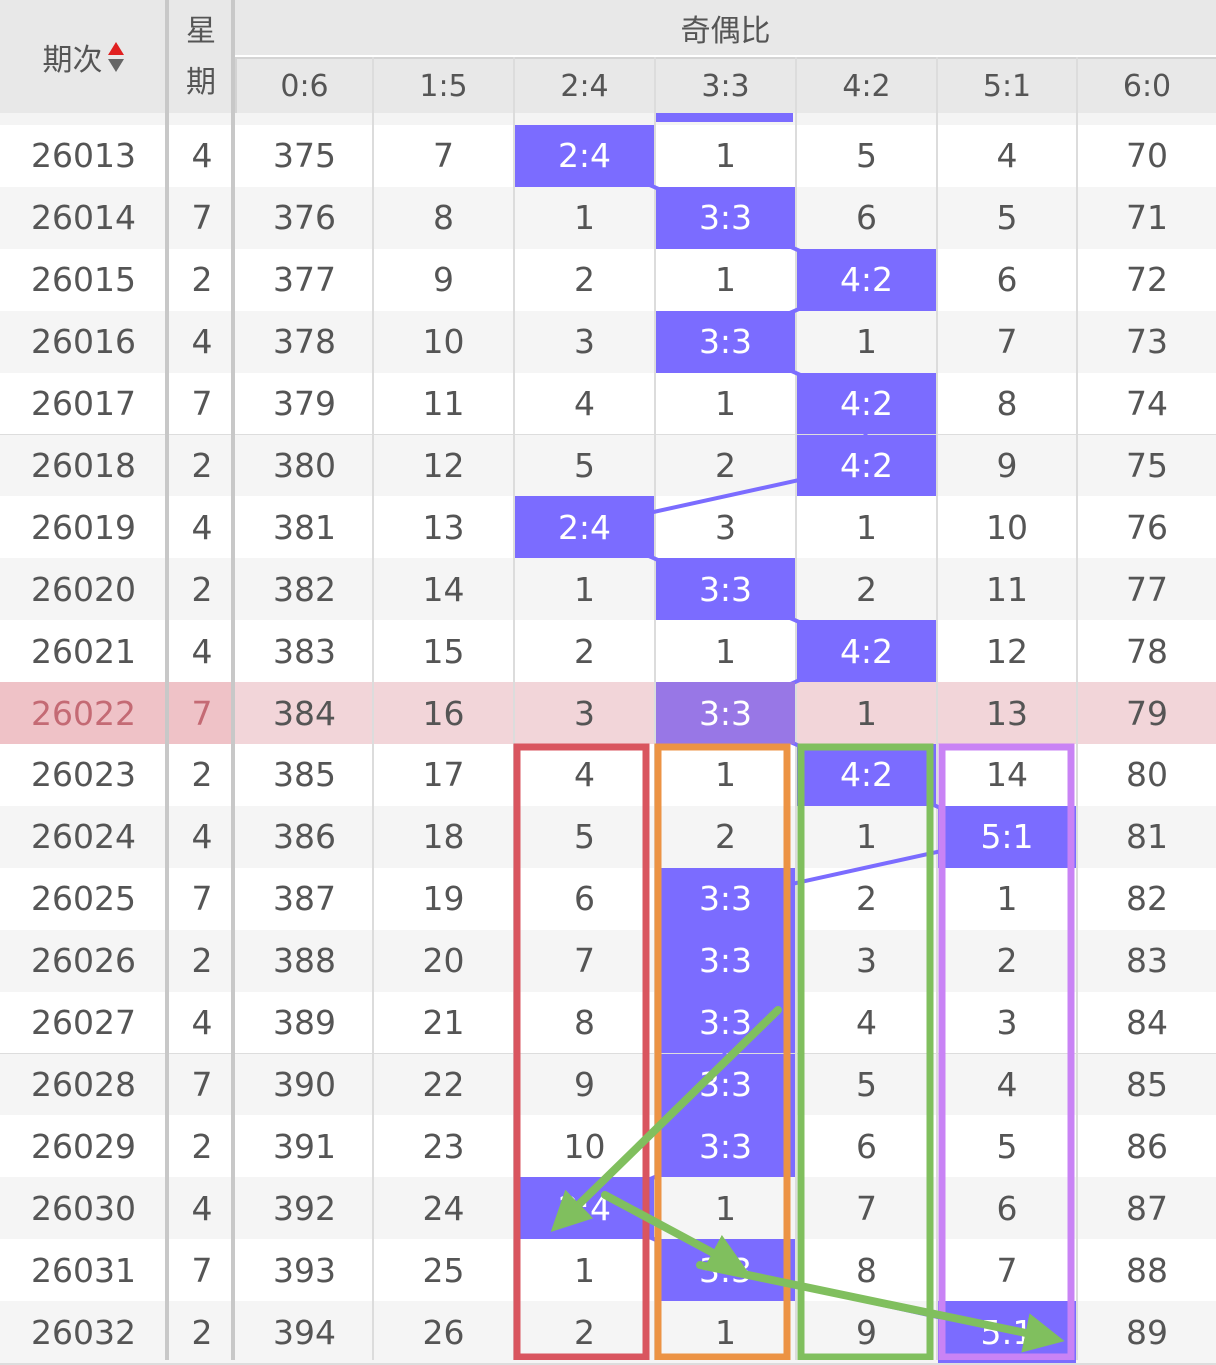 Image resolution: width=1216 pixels, height=1365 pixels. I want to click on table-row: 26016 4 378 10 3 3:3 1 7 73, so click(608, 341).